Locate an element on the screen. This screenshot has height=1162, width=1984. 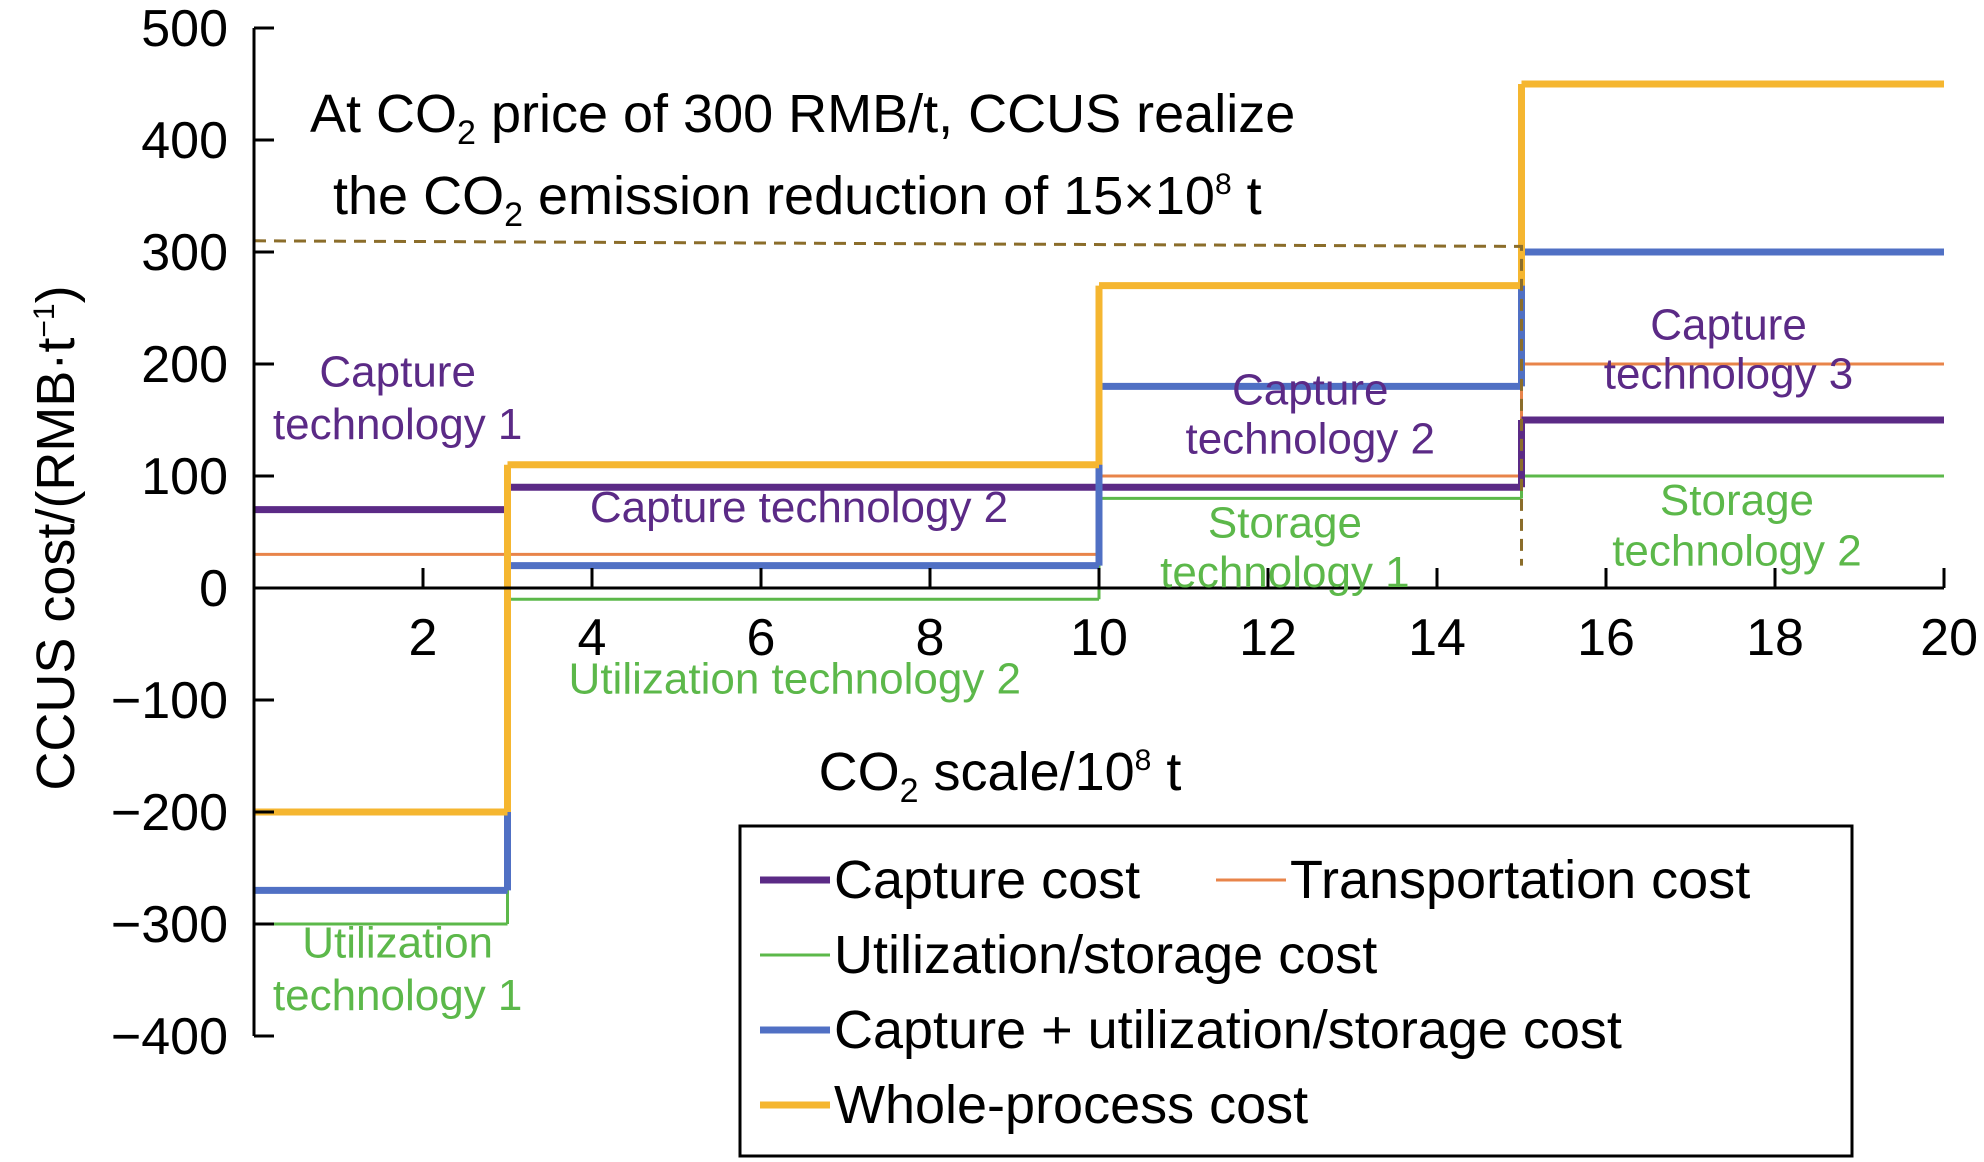
annotation-st2a: Storage is located at coordinates (1737, 500).